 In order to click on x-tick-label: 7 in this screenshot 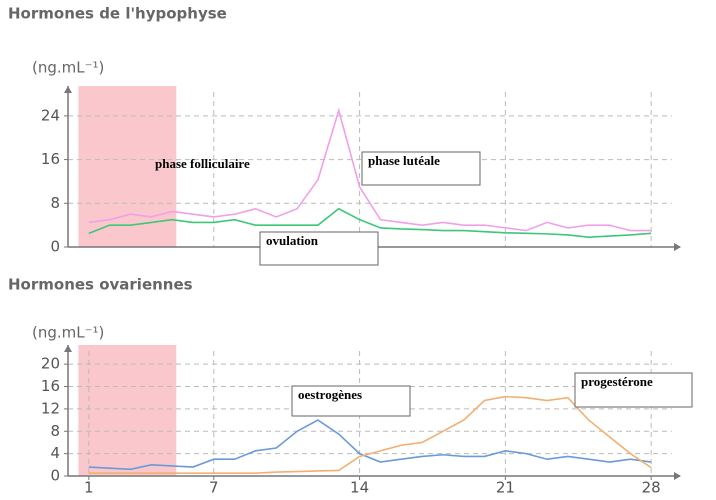, I will do `click(214, 488)`.